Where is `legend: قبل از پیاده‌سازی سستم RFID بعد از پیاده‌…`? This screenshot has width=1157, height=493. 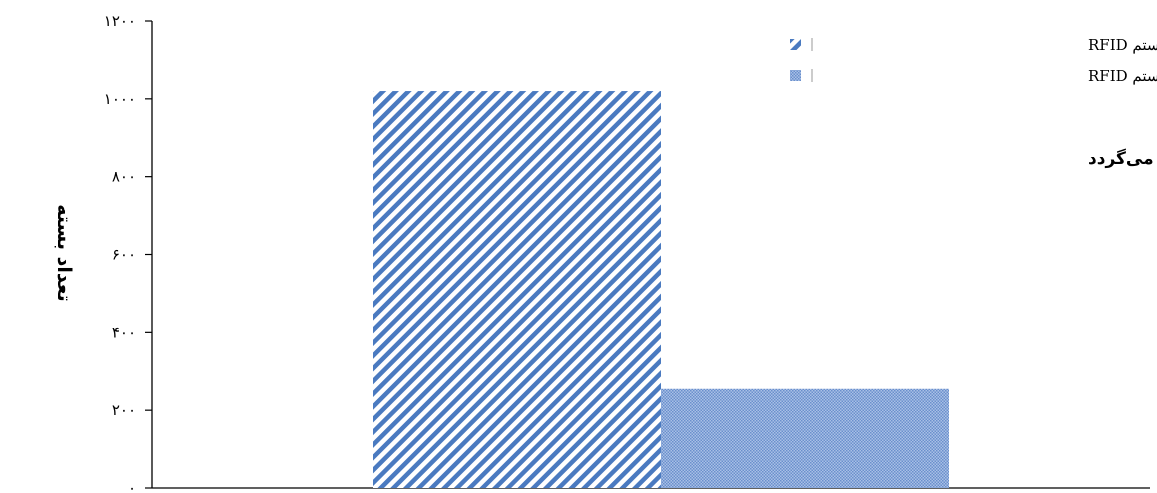 legend: قبل از پیاده‌سازی سستم RFID بعد از پیاده‌… is located at coordinates (973, 60).